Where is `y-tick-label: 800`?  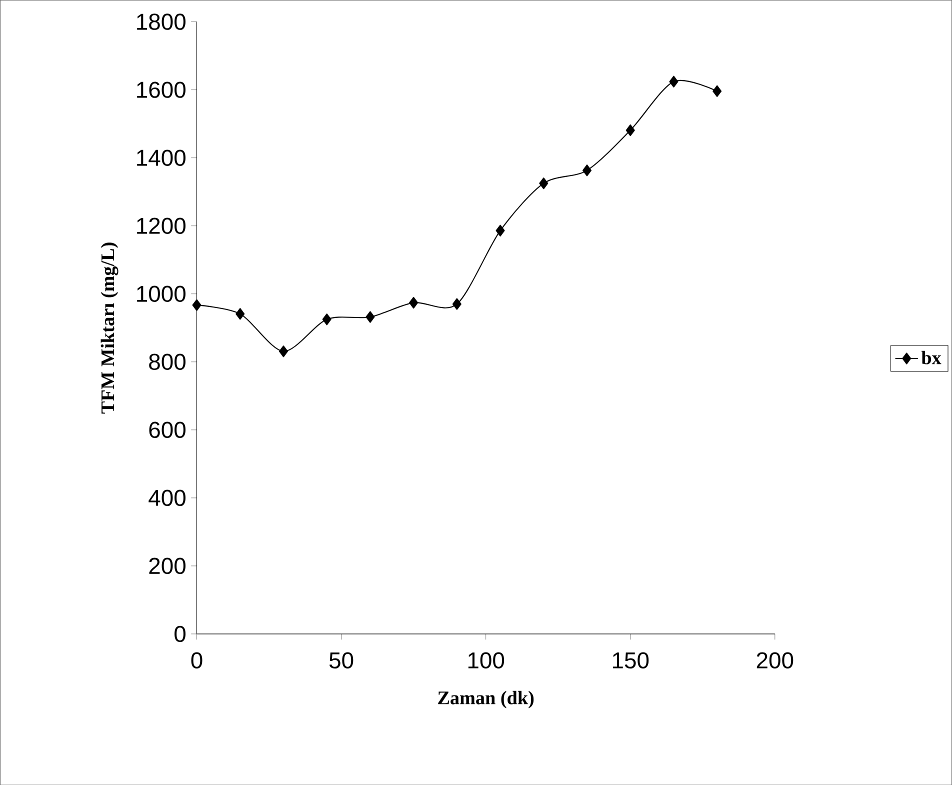 y-tick-label: 800 is located at coordinates (167, 362).